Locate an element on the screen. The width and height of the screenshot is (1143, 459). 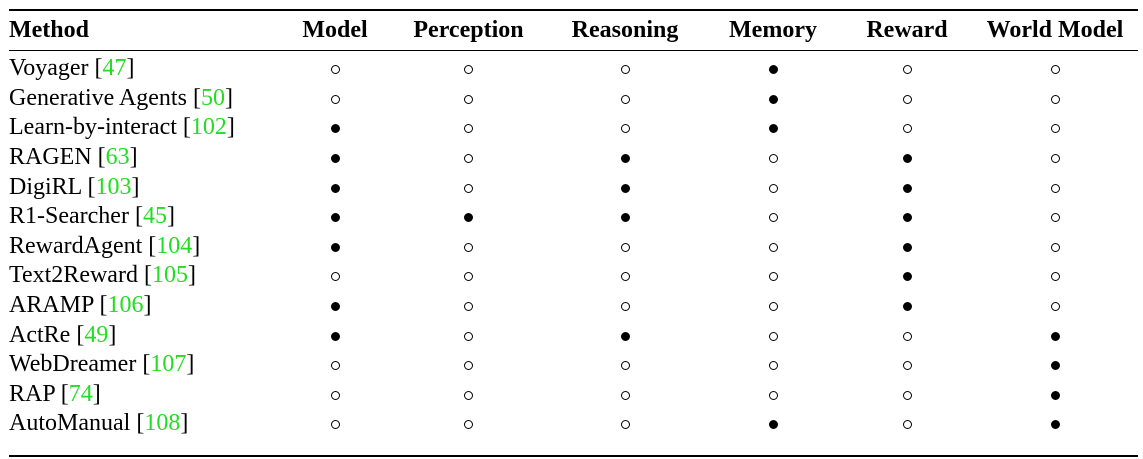
table-row: ActRe [49] is located at coordinates (573, 335).